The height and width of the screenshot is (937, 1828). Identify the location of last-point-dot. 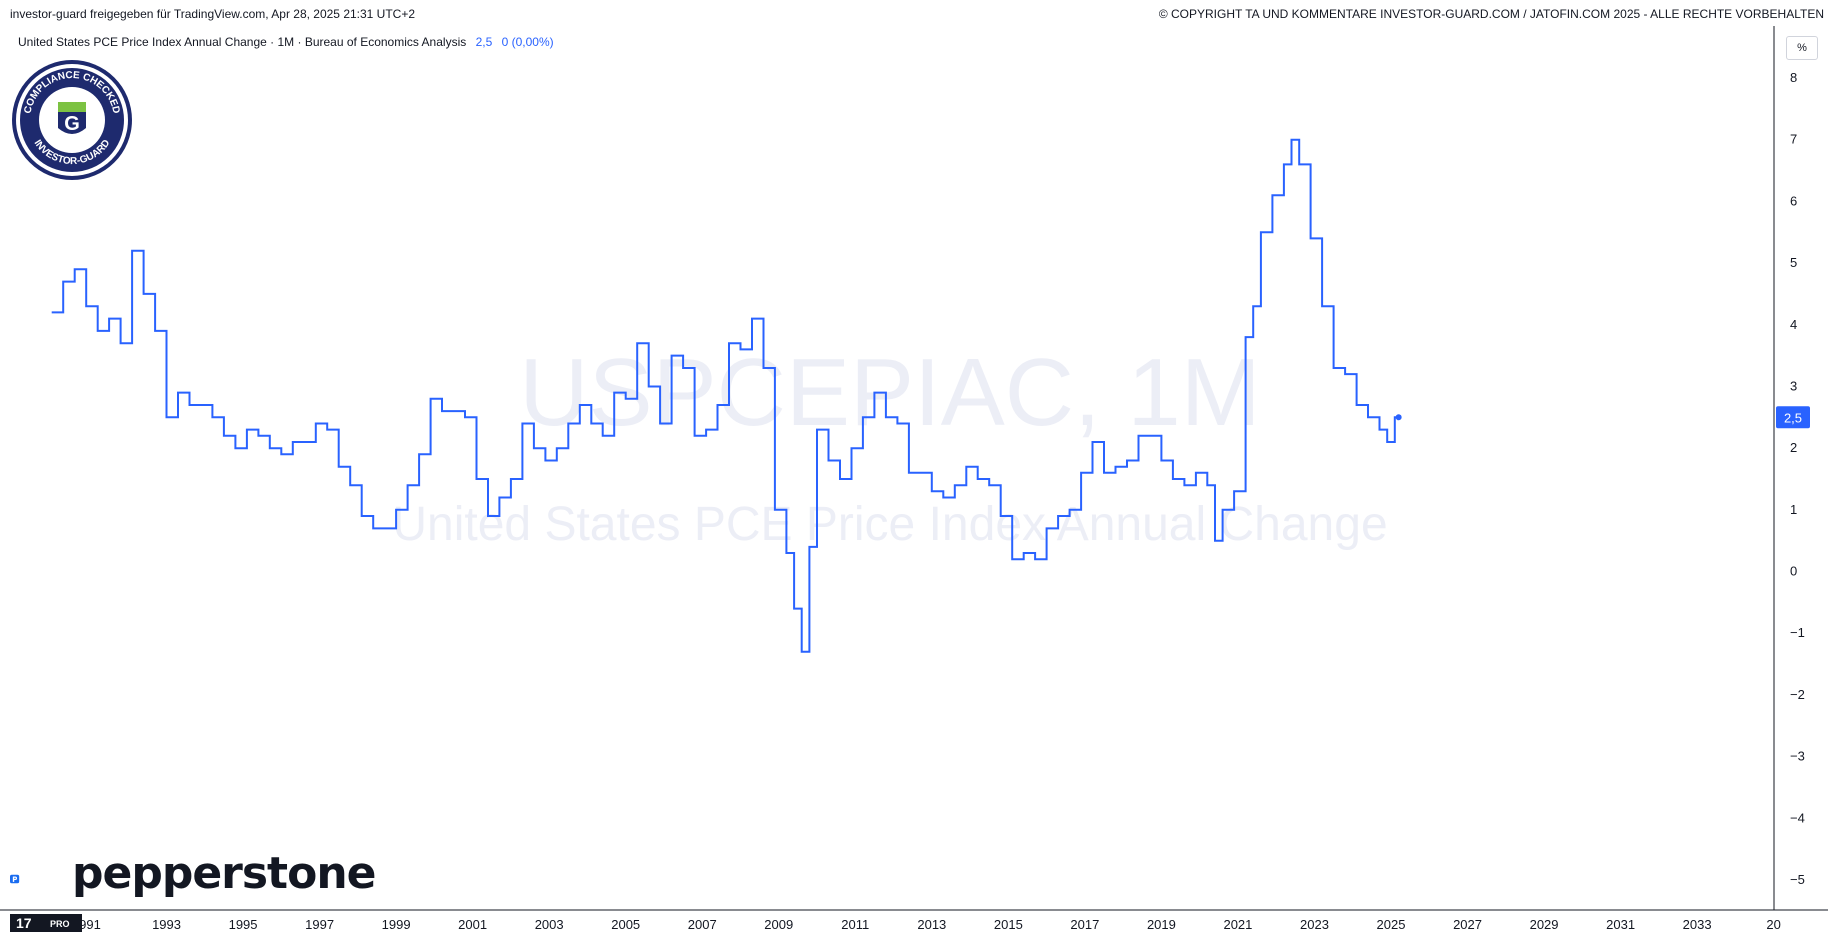
(1398, 417).